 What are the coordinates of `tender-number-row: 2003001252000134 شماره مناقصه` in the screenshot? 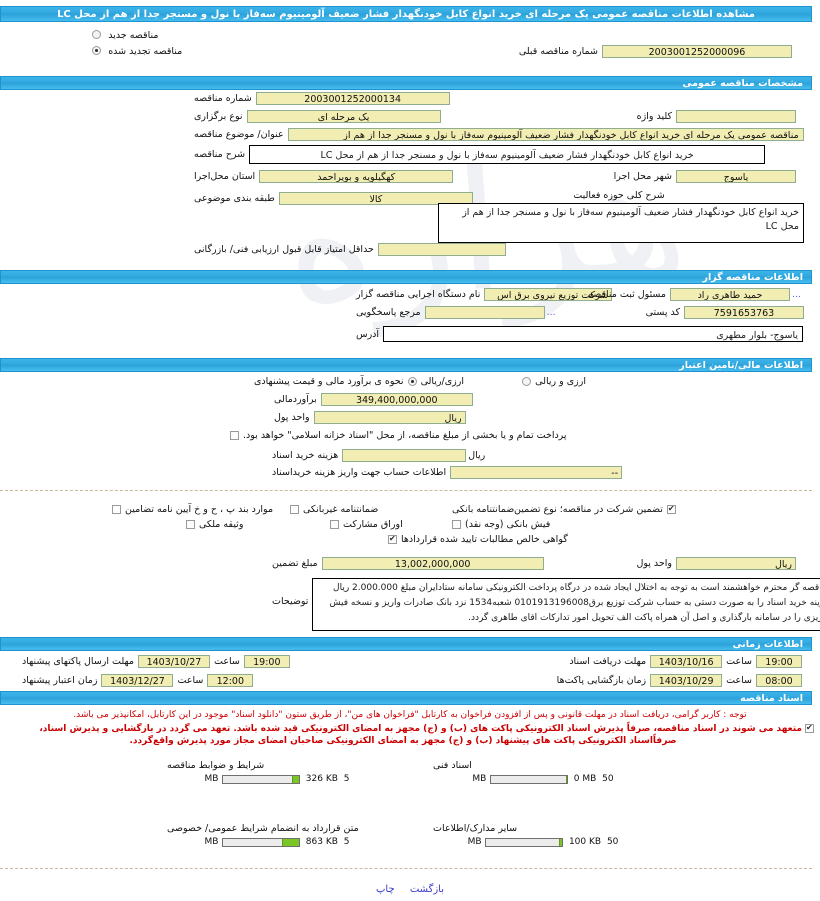 It's located at (320, 98).